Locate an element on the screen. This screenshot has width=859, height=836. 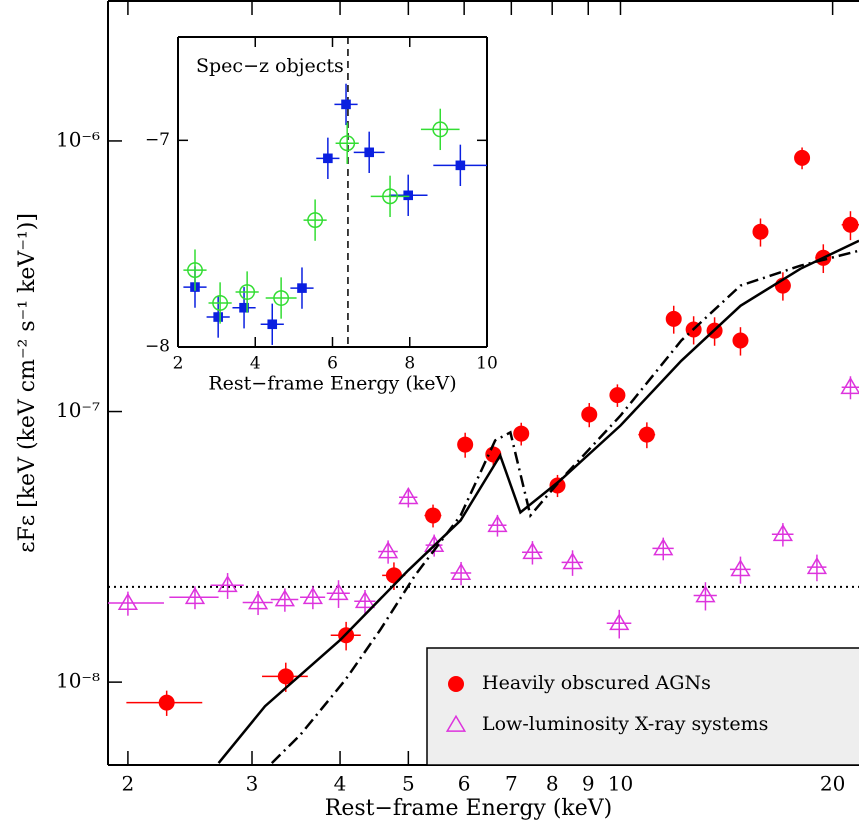
plot-background is located at coordinates (332, 192).